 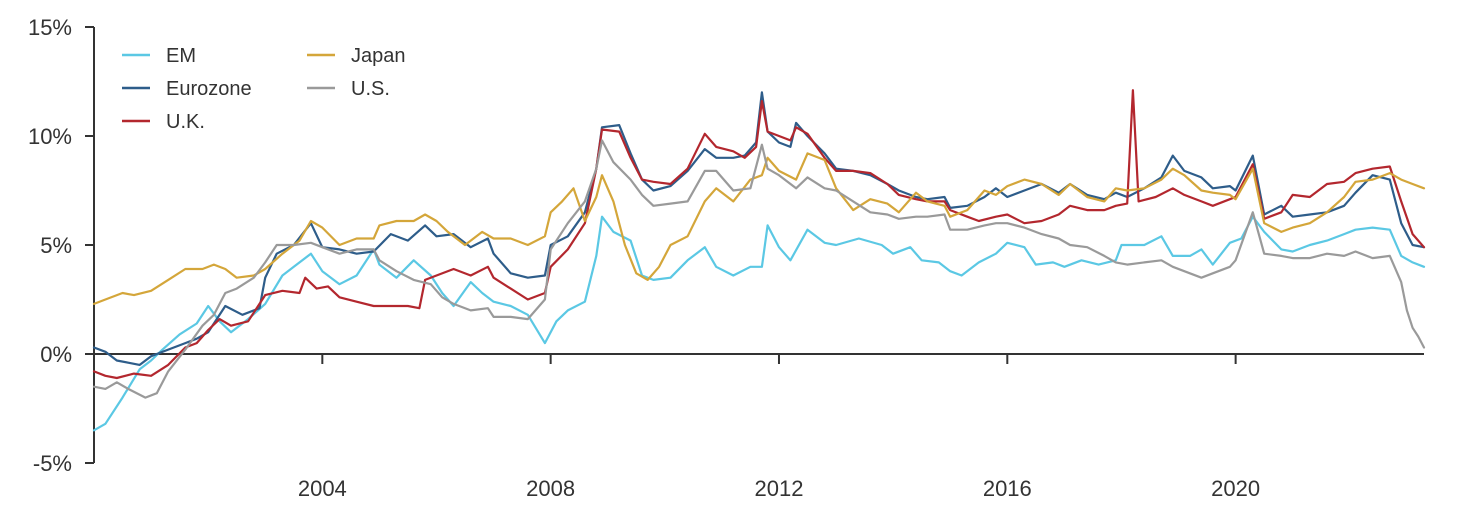 What do you see at coordinates (378, 56) in the screenshot?
I see `legend-label: Japan` at bounding box center [378, 56].